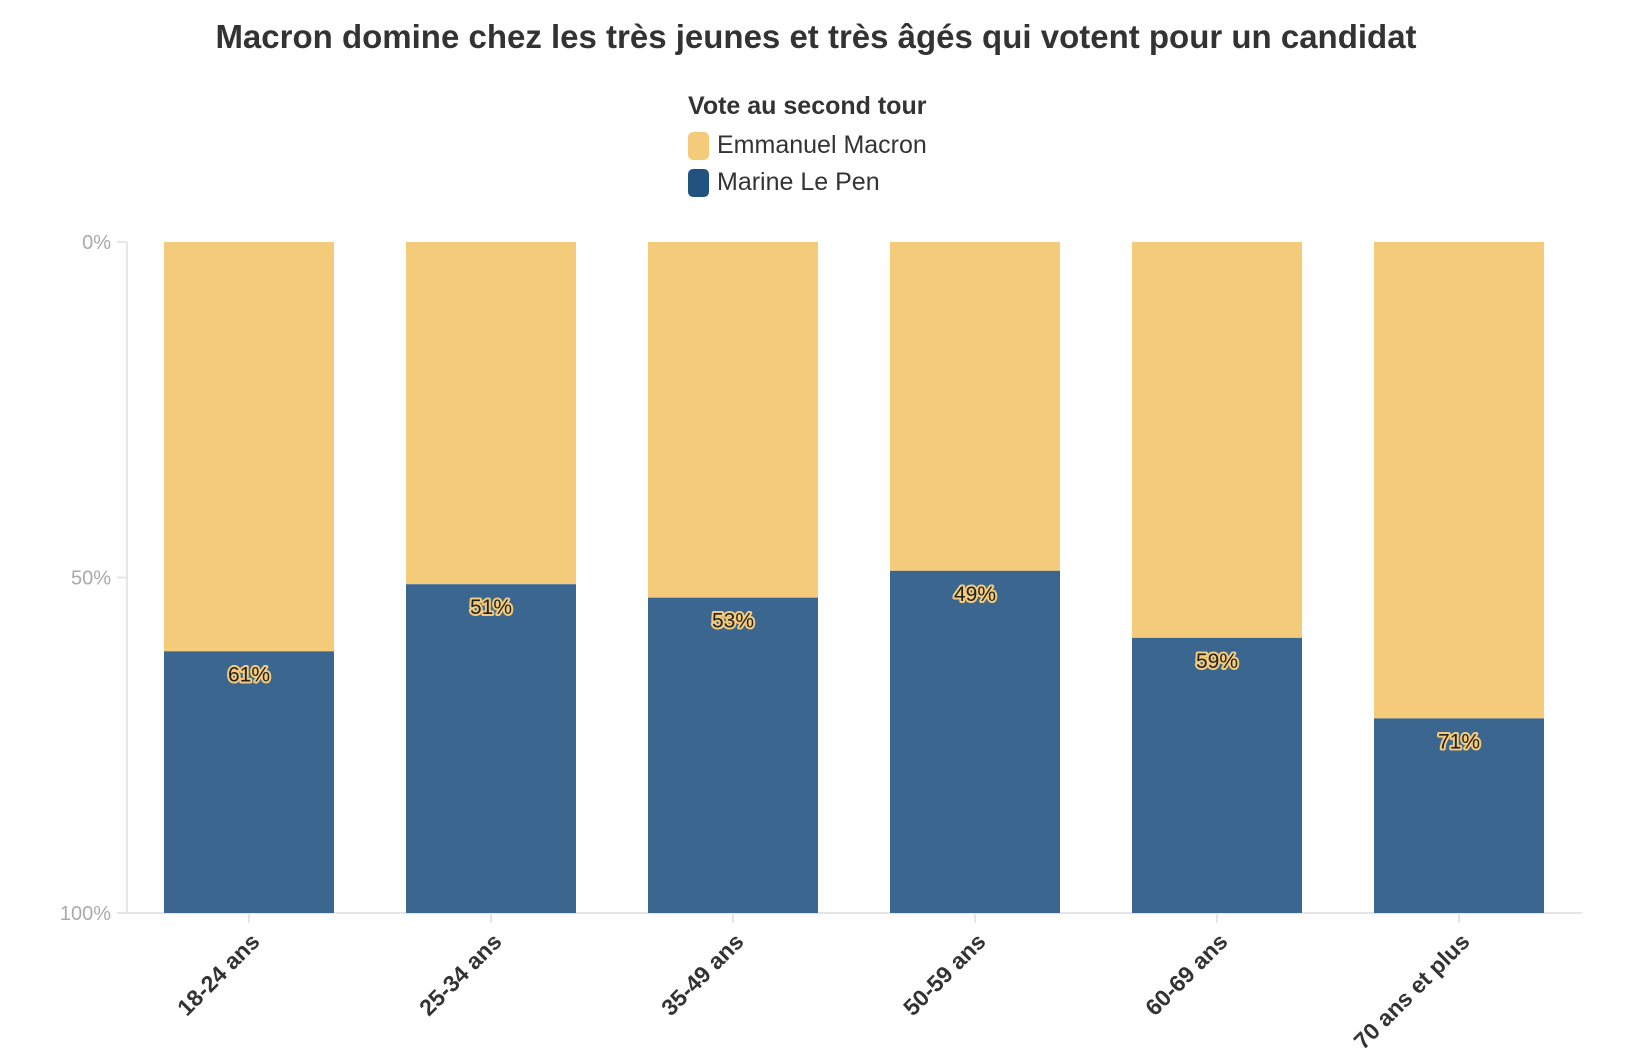  What do you see at coordinates (1186, 974) in the screenshot?
I see `x-category-label: 60-69 ans` at bounding box center [1186, 974].